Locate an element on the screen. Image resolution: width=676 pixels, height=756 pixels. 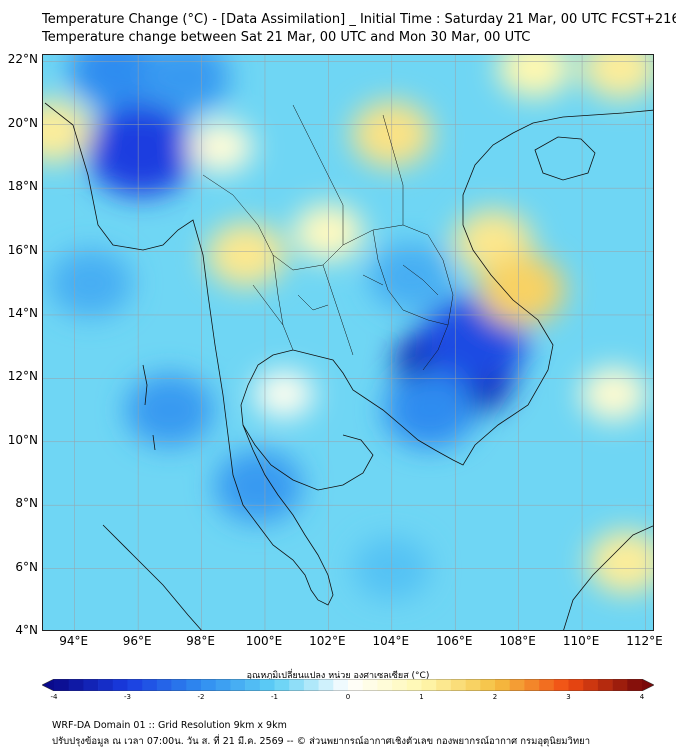
andaman-islands is located at coordinates (149, 407).